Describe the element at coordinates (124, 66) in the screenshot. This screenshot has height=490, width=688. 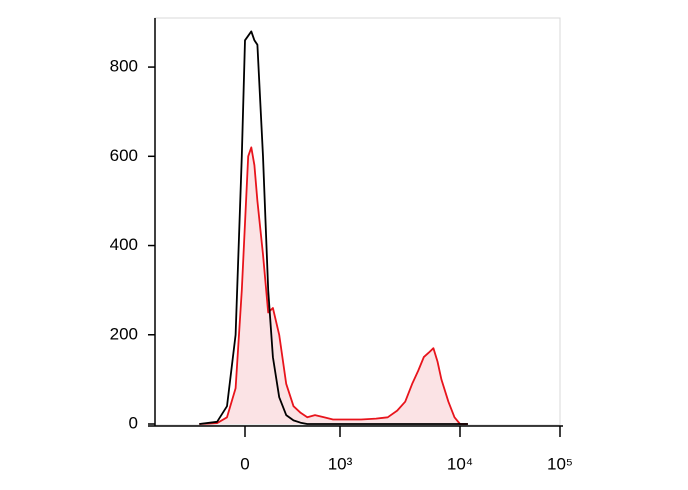
I see `y-tick-label: 800` at that location.